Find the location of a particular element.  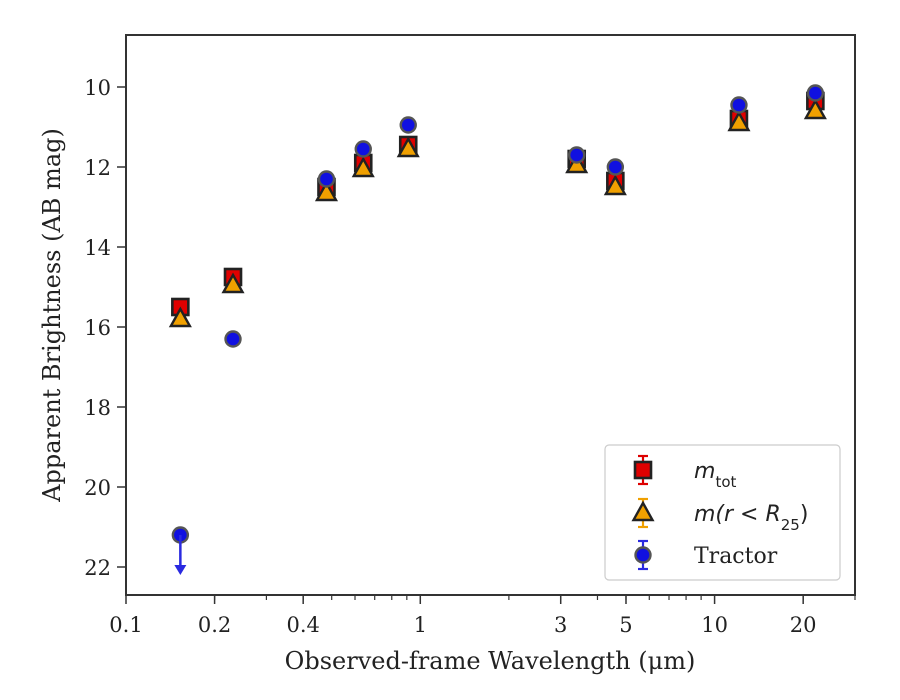

y-tick-label: 20 is located at coordinates (97, 488).